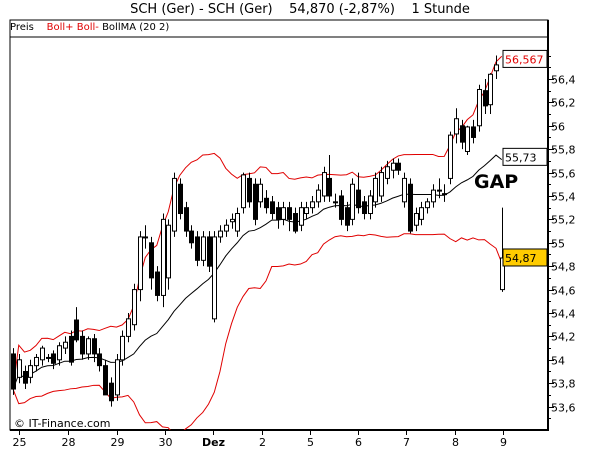  Describe the element at coordinates (563, 174) in the screenshot. I see `y-tick-label: 55,6` at that location.